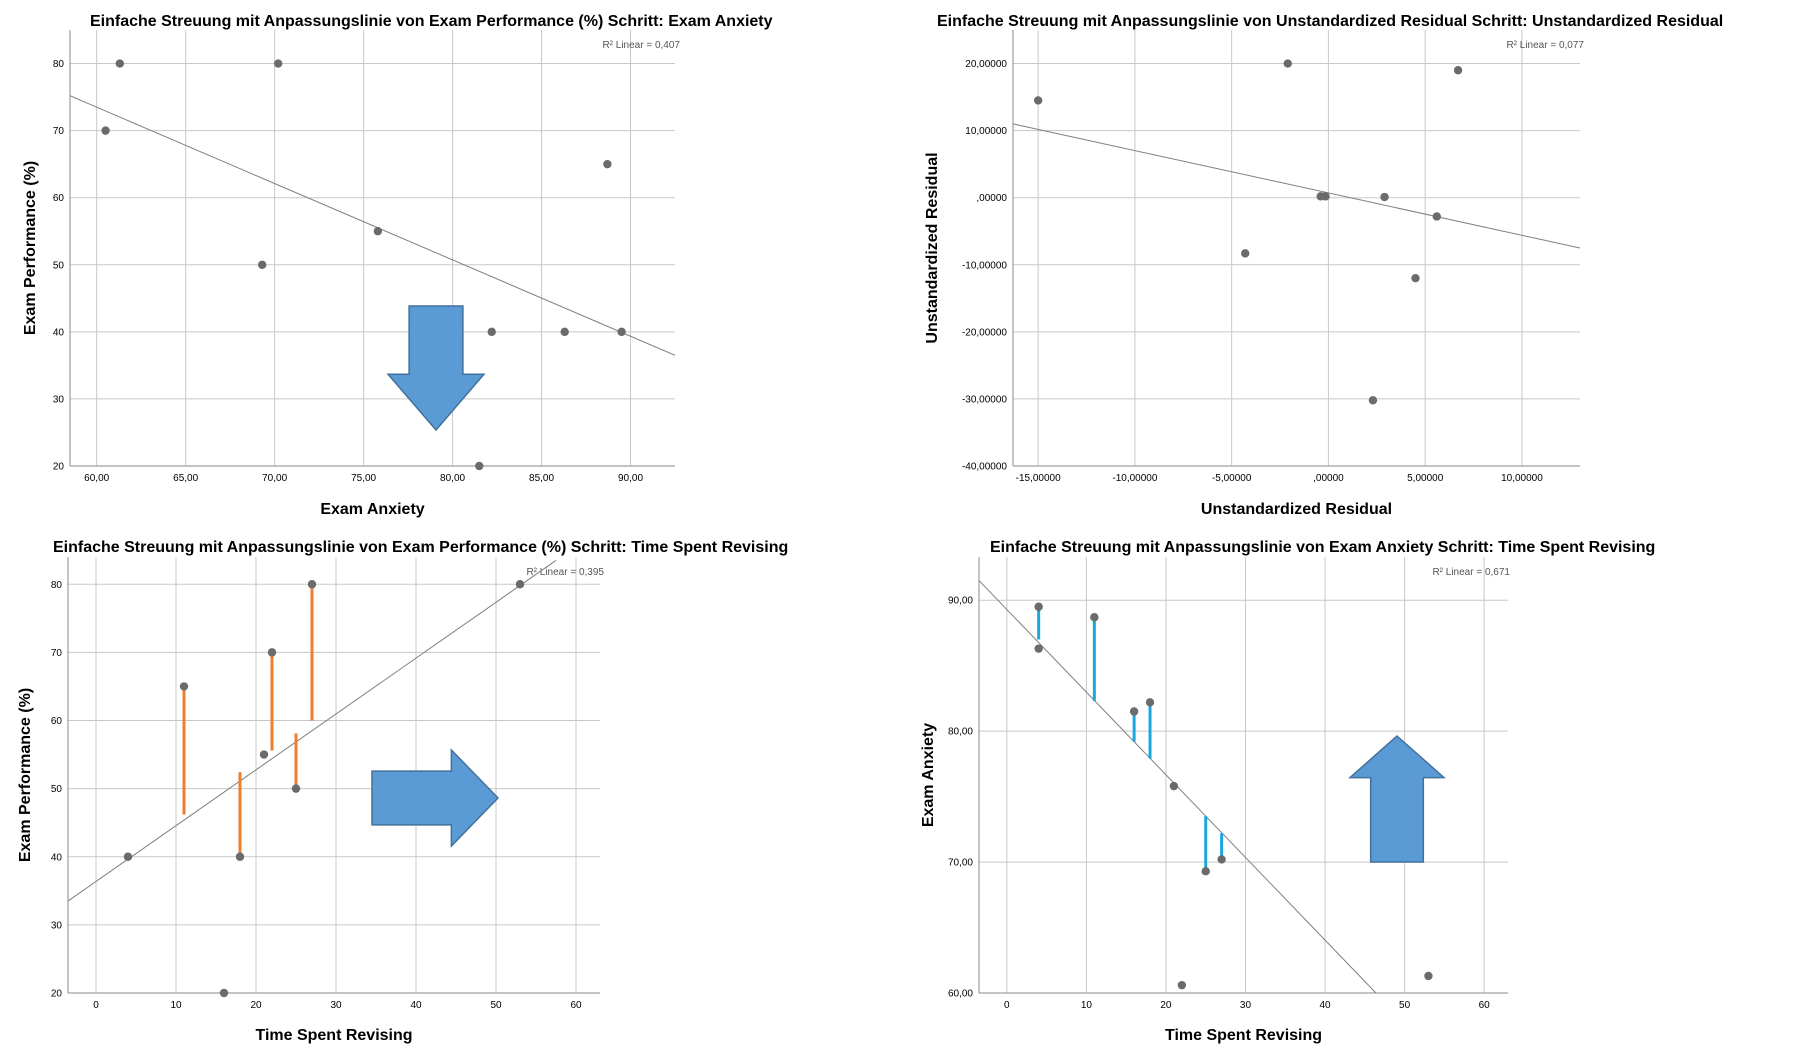  What do you see at coordinates (984, 265) in the screenshot?
I see `y-tick-label: -10,00000` at bounding box center [984, 265].